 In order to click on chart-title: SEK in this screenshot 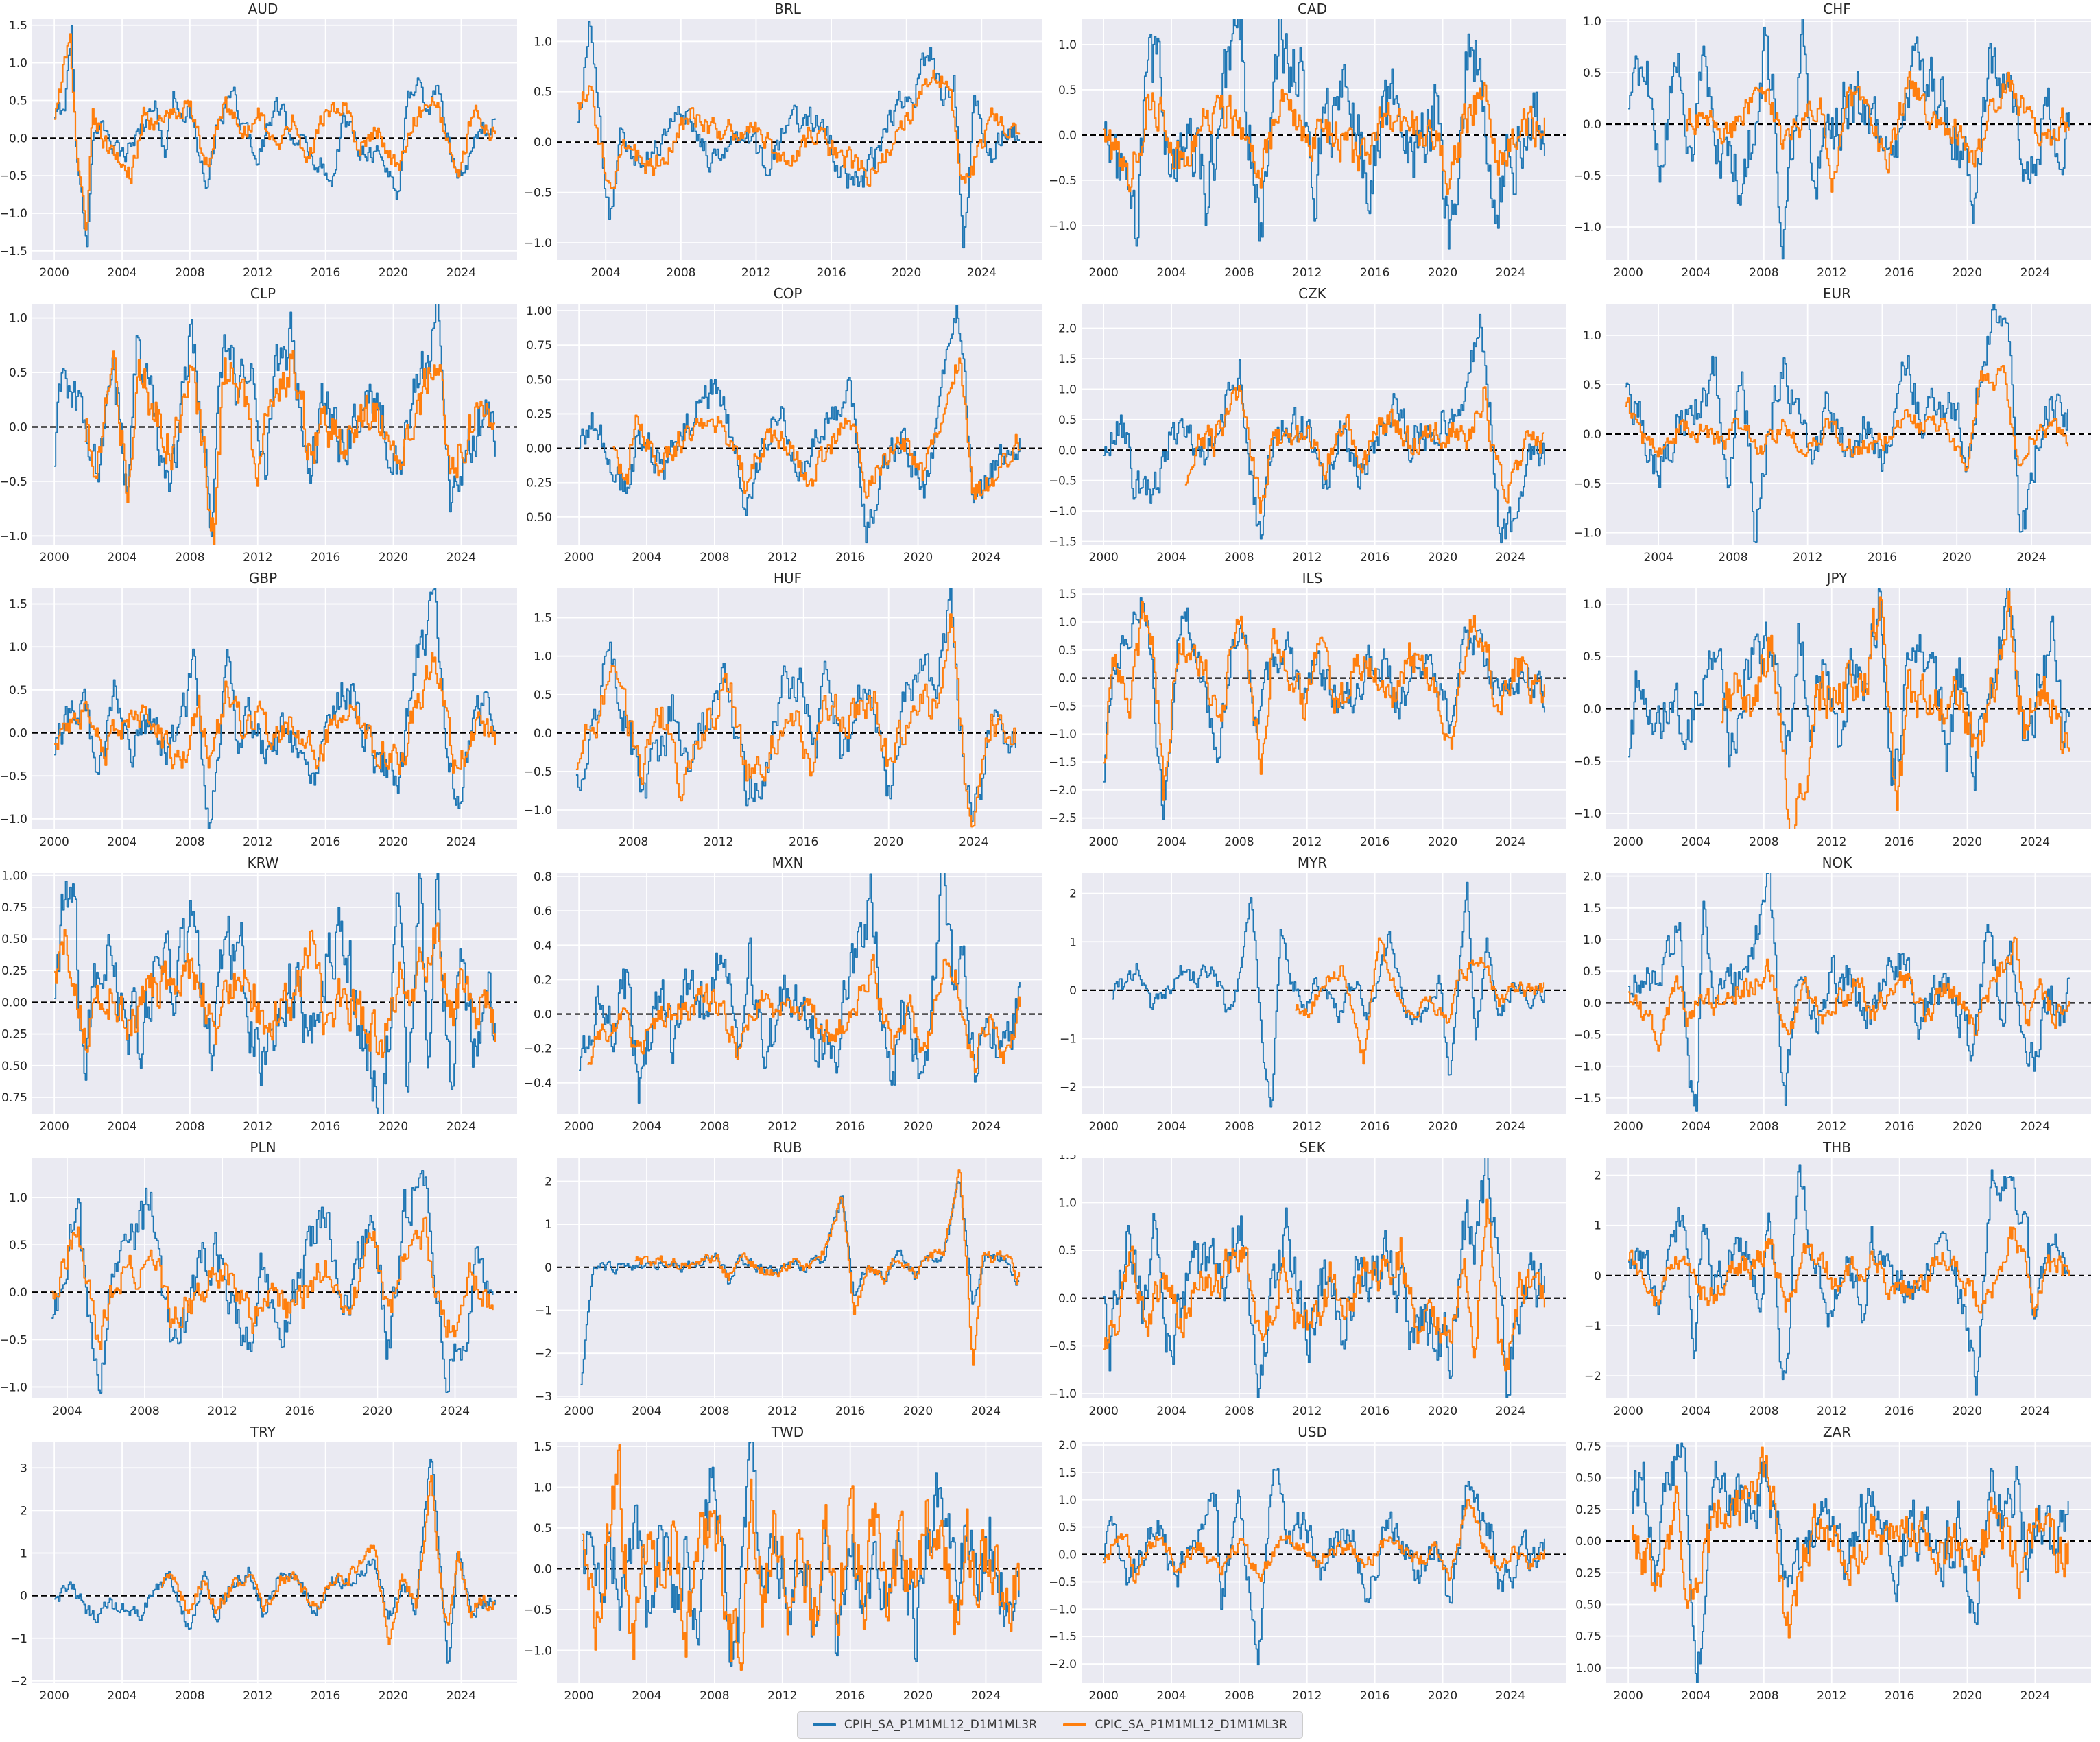, I will do `click(1312, 1148)`.